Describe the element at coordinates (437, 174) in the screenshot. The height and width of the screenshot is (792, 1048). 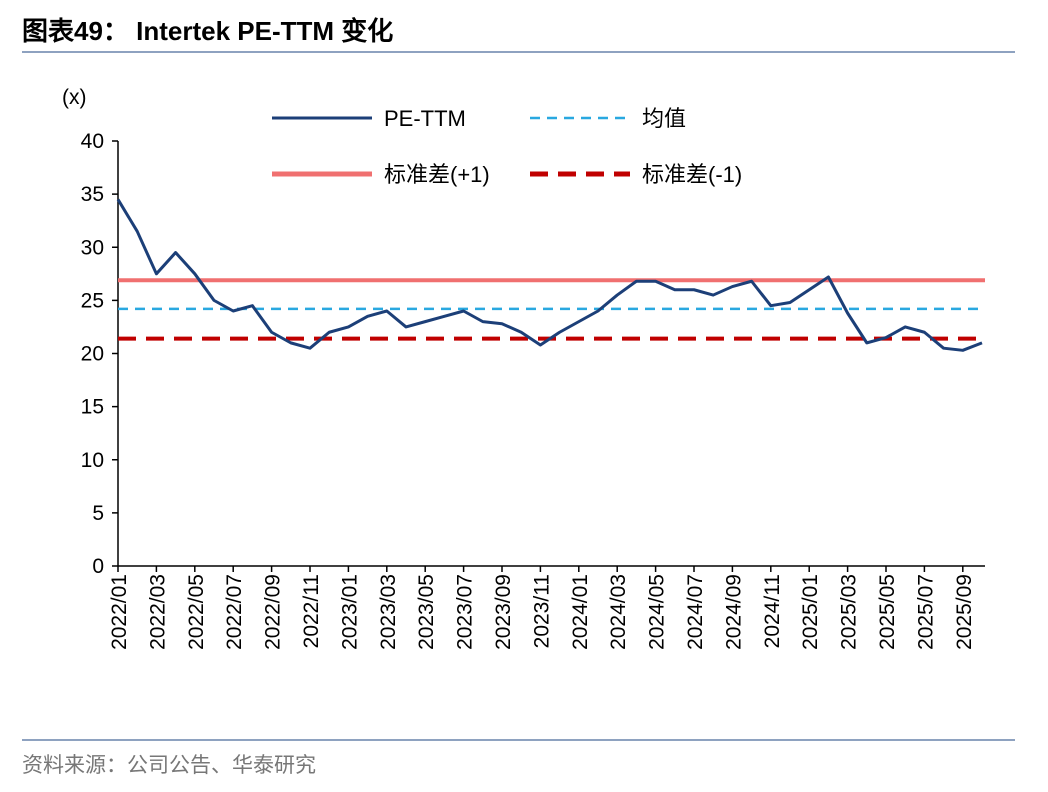
I see `legend-label: 标准差(+1)` at that location.